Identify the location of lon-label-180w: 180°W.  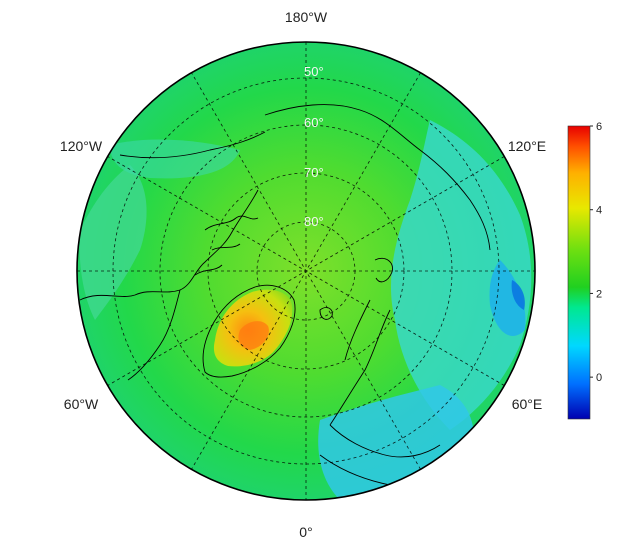
(306, 17).